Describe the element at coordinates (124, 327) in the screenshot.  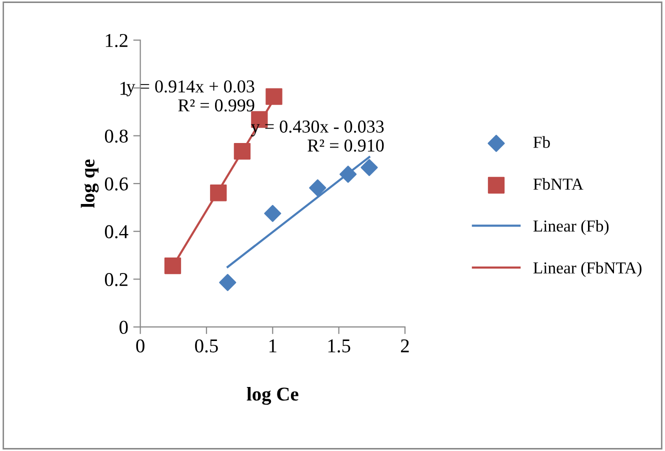
I see `y-tick-label: 0` at that location.